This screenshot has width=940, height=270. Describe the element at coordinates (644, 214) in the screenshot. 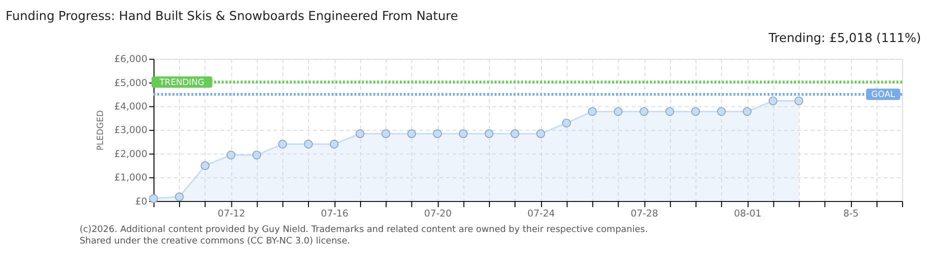

I see `x-tick-label: 07-28` at that location.